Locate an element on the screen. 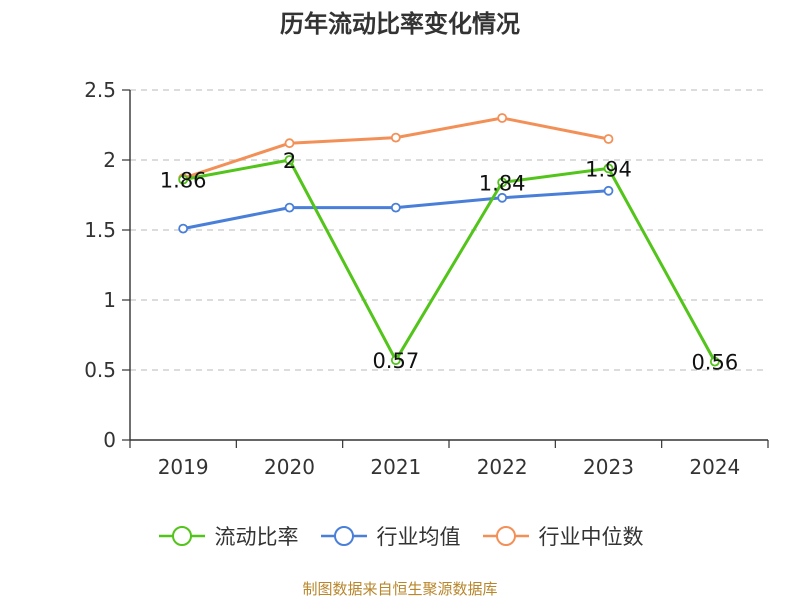  data-label: 1.84 is located at coordinates (502, 183).